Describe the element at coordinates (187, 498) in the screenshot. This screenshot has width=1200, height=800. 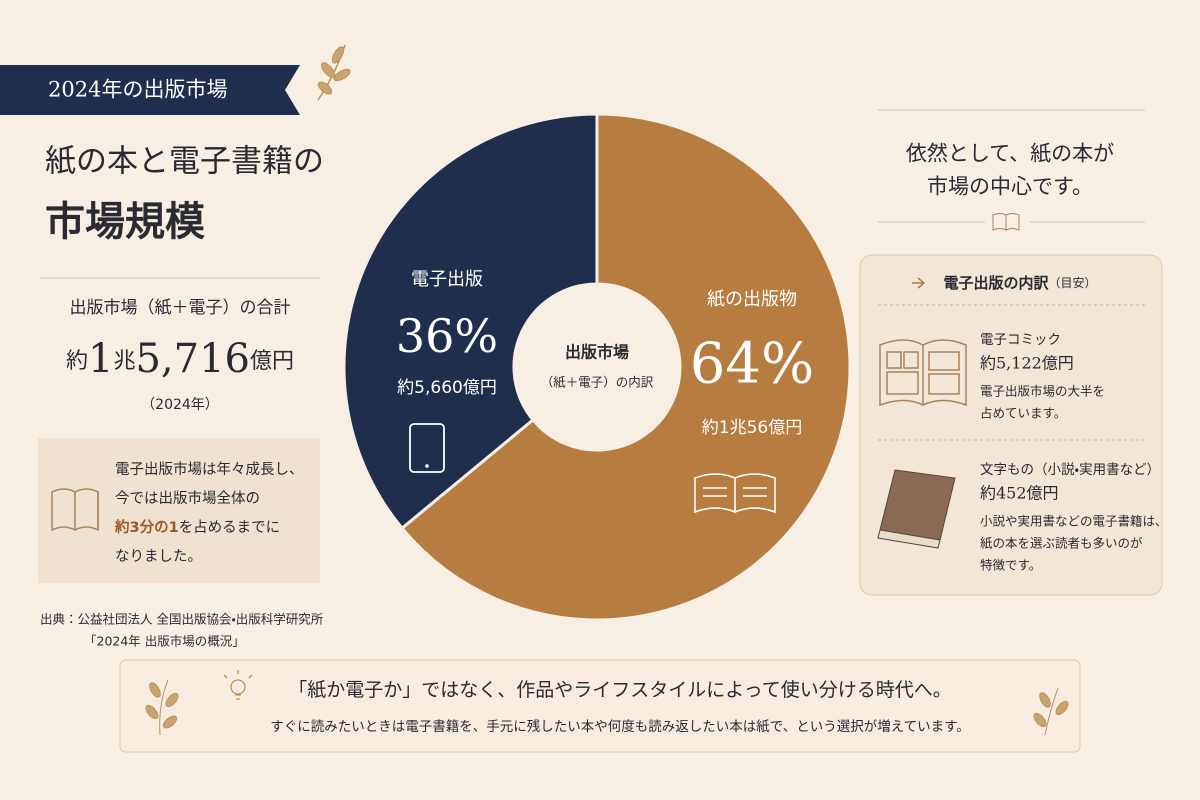
I see `note-line: 今では出版市場全体の` at that location.